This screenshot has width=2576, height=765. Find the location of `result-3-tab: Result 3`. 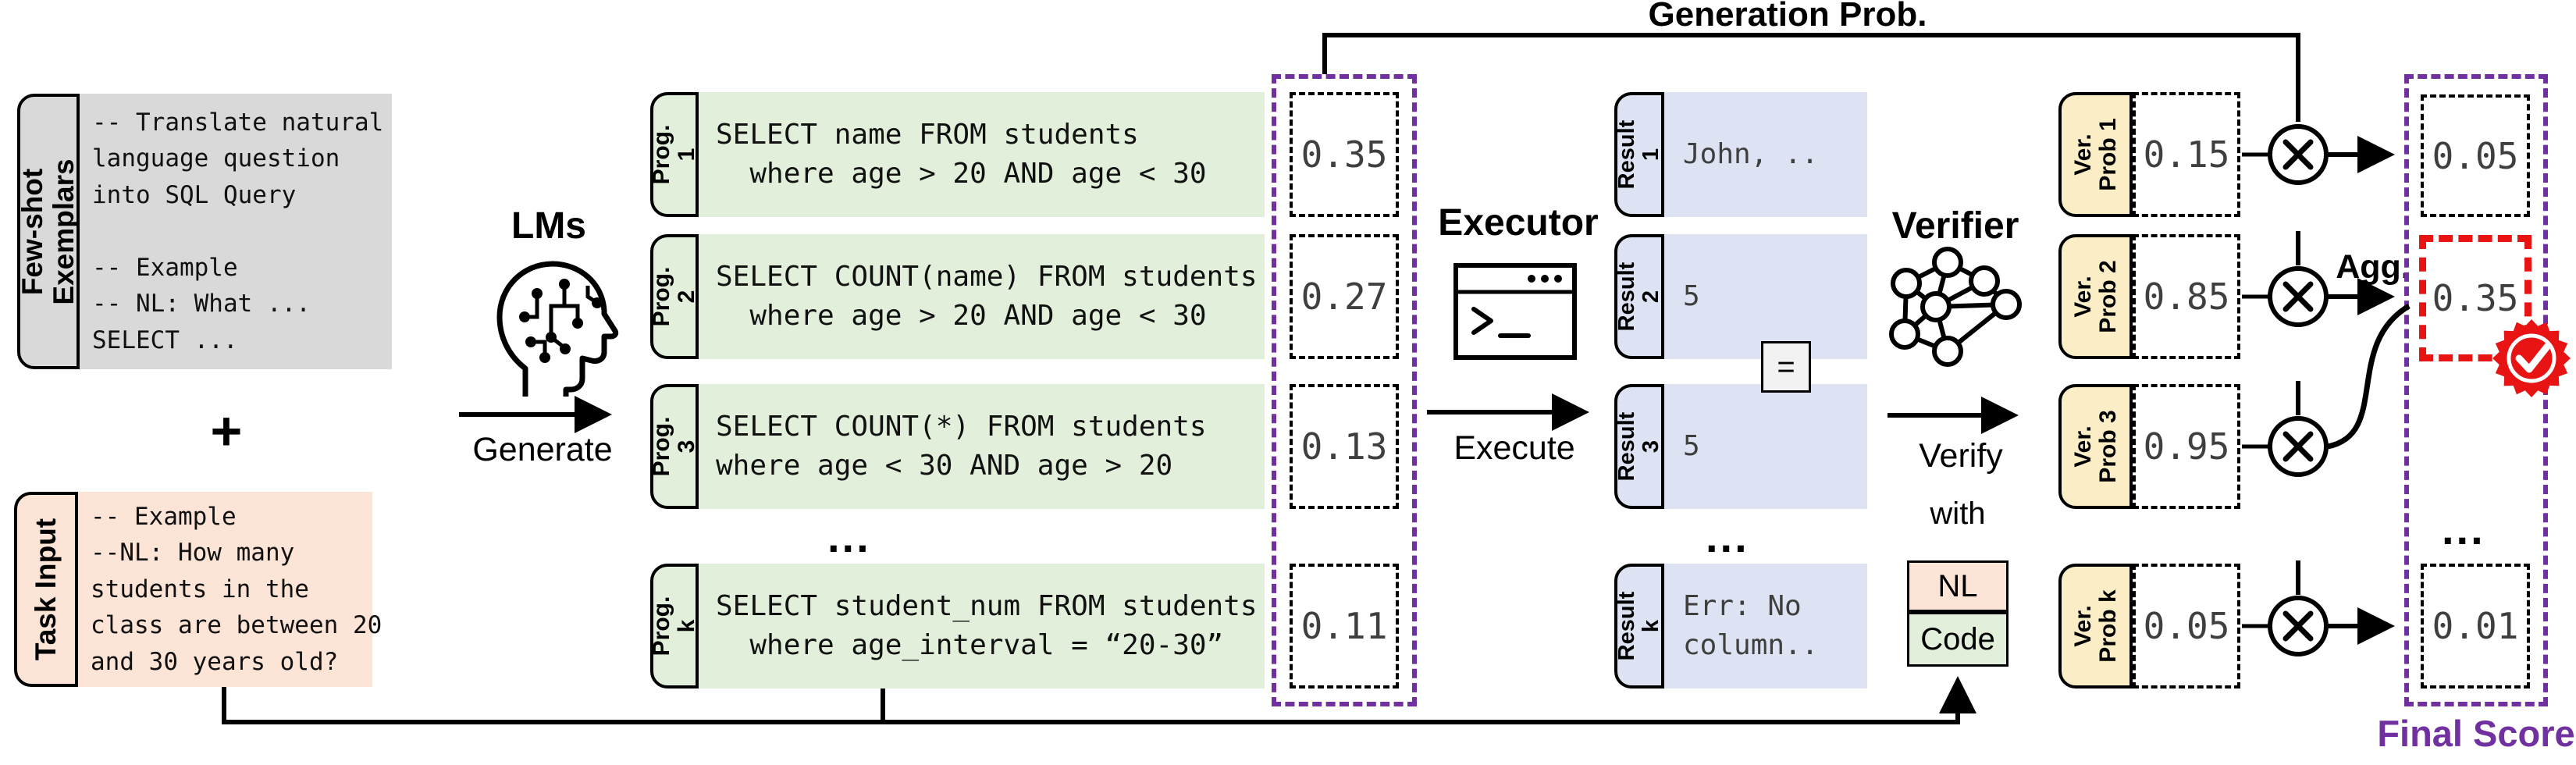

result-3-tab: Result 3 is located at coordinates (1639, 446).